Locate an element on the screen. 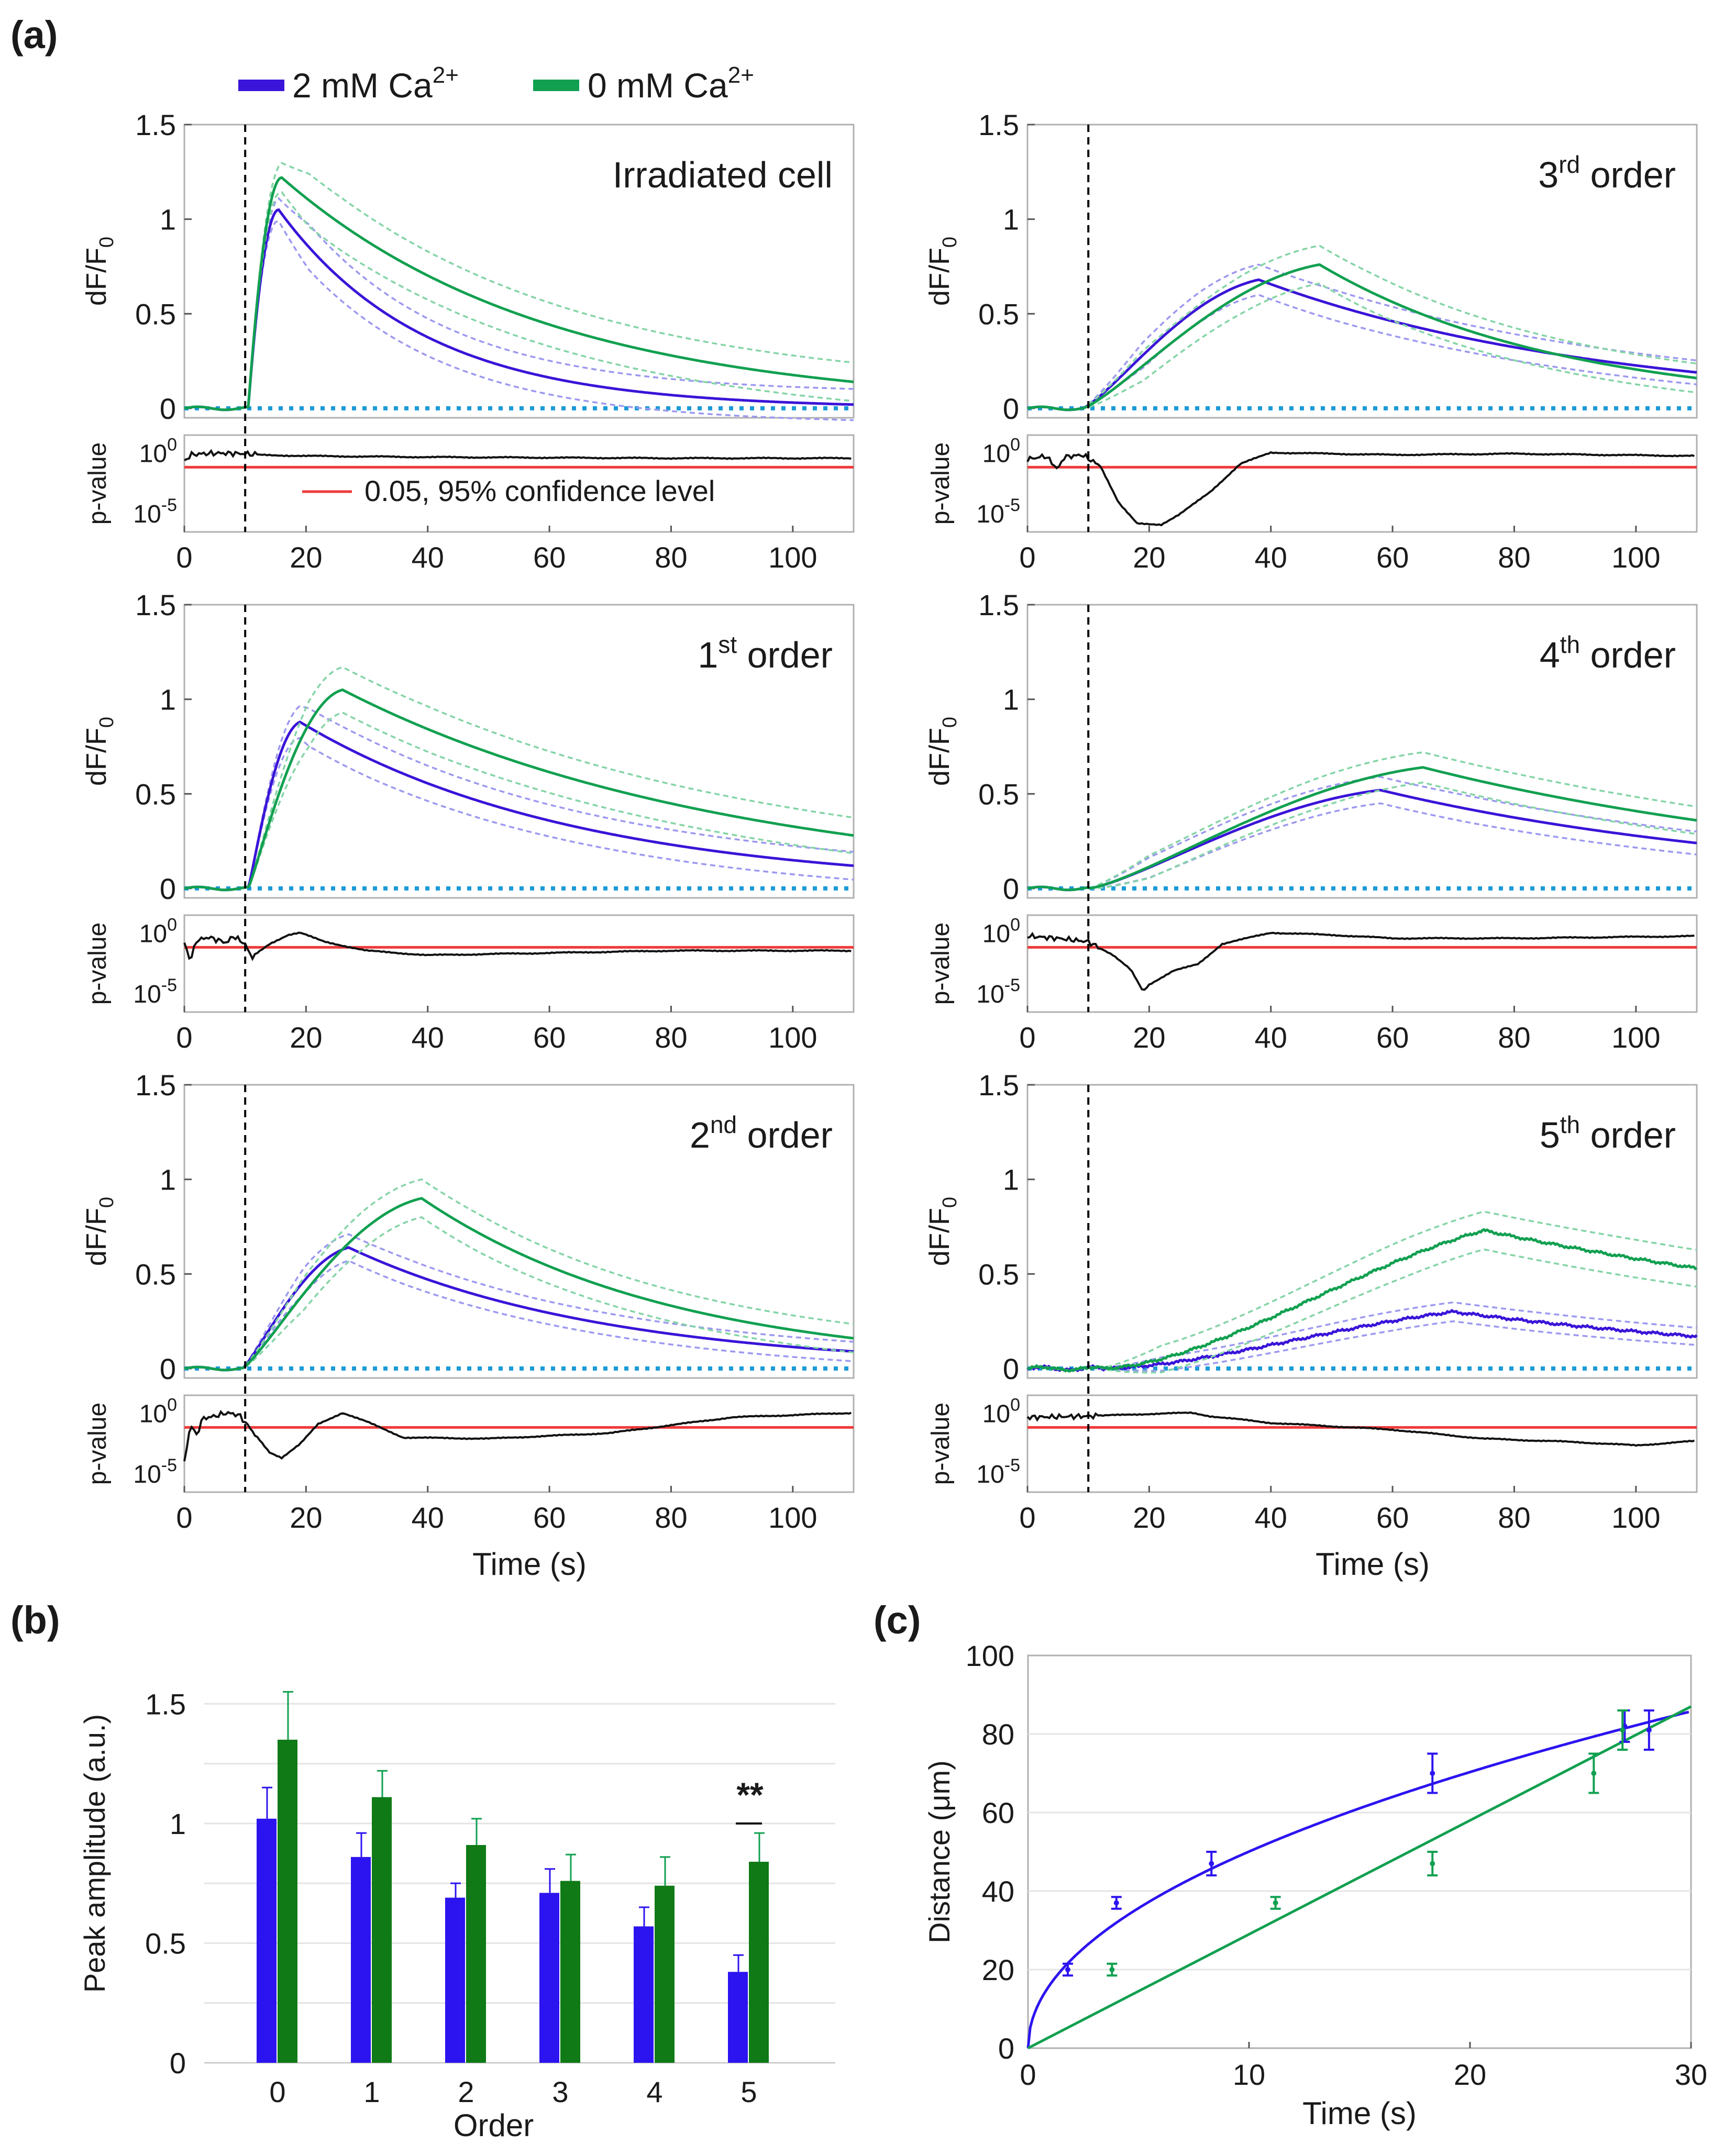 This screenshot has width=1724, height=2156. title-number: 3 is located at coordinates (1548, 174).